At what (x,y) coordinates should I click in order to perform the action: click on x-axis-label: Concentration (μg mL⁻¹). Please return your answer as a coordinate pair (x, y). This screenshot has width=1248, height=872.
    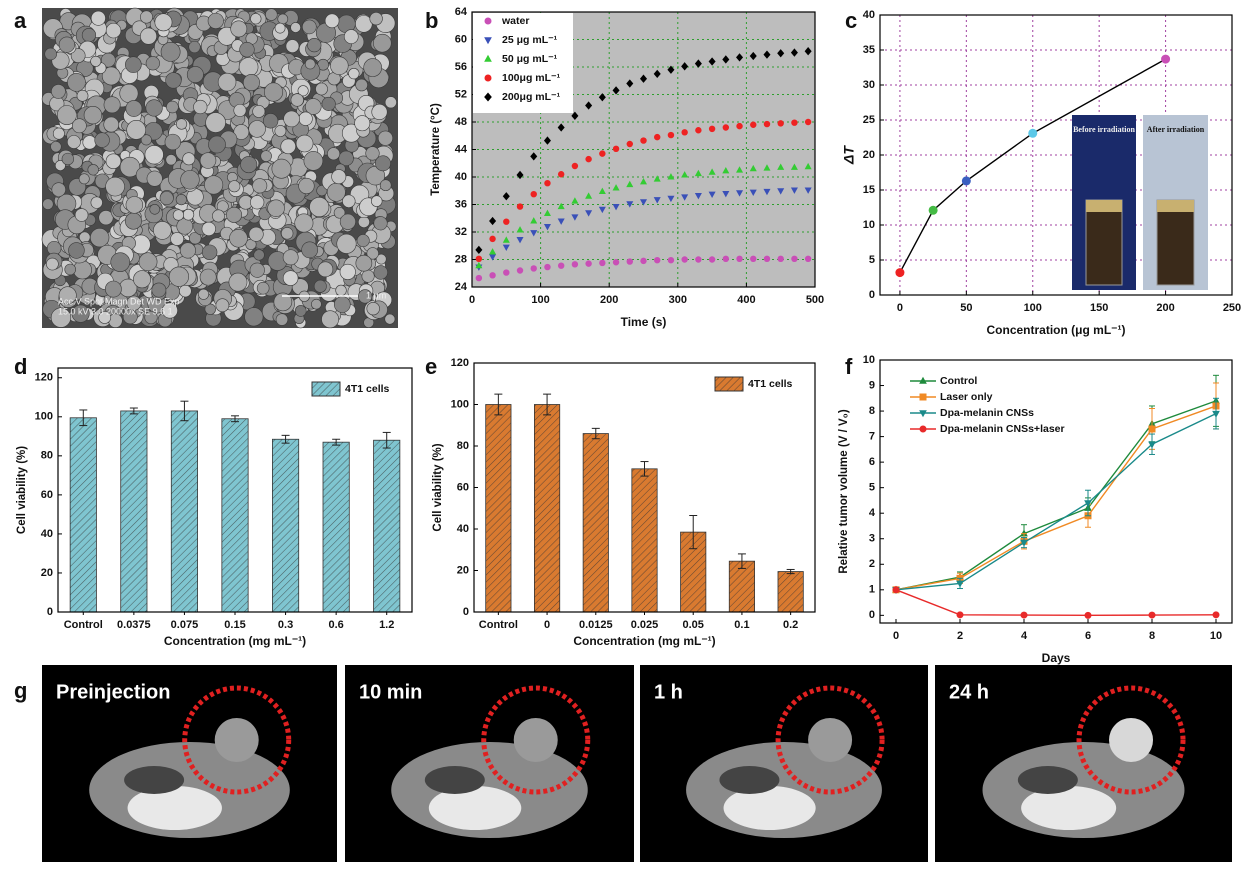
    Looking at the image, I should click on (1056, 330).